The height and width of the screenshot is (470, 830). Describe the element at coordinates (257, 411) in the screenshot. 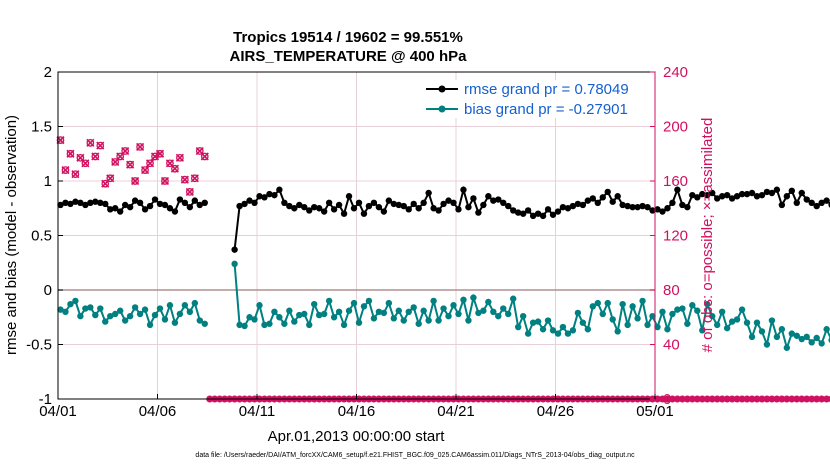

I see `x-tick-label: 04/11` at that location.